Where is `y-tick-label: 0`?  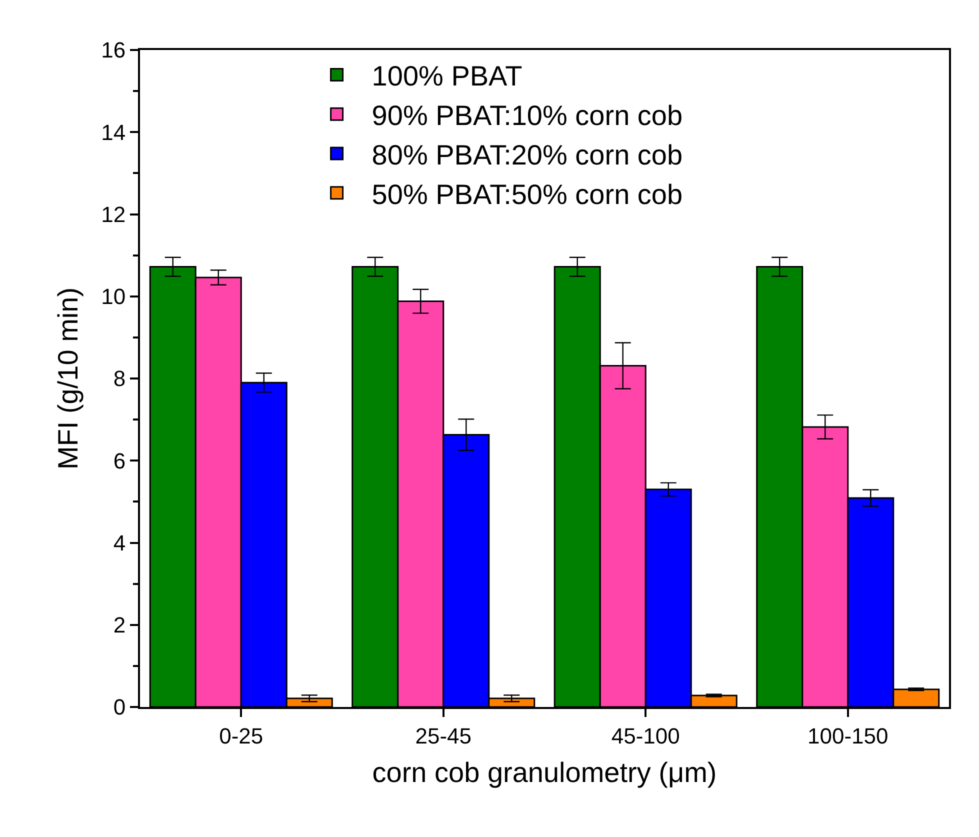
y-tick-label: 0 is located at coordinates (119, 707).